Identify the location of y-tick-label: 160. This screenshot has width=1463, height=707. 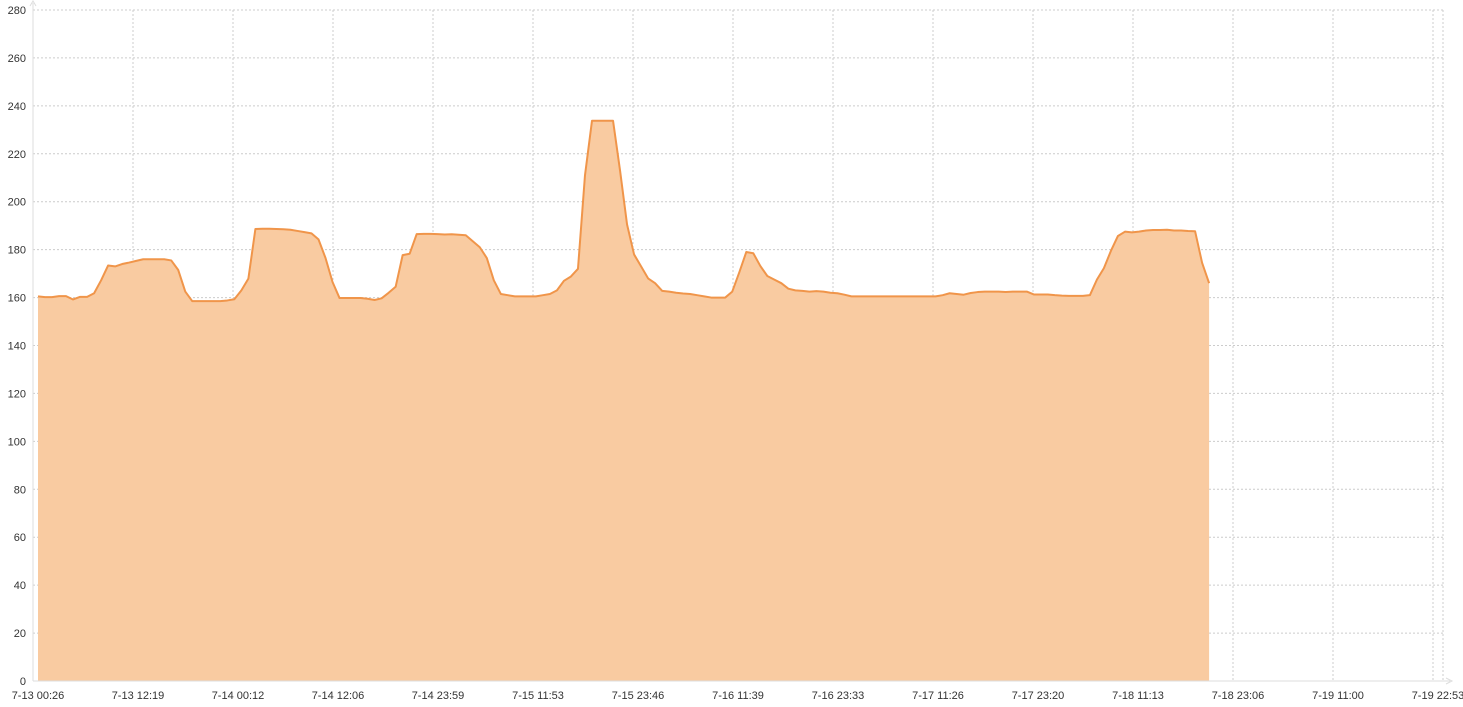
(17, 299).